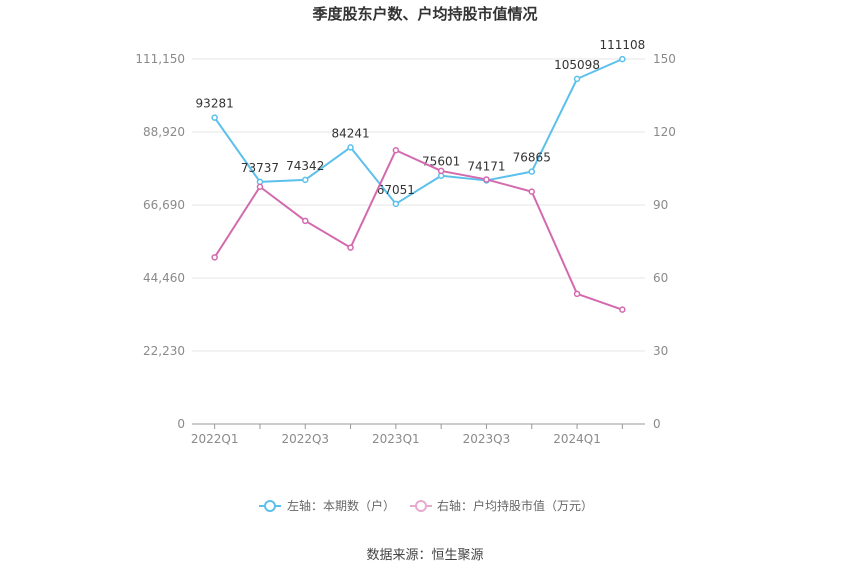 This screenshot has width=850, height=575. What do you see at coordinates (657, 424) in the screenshot?
I see `right-tick-label: 0` at bounding box center [657, 424].